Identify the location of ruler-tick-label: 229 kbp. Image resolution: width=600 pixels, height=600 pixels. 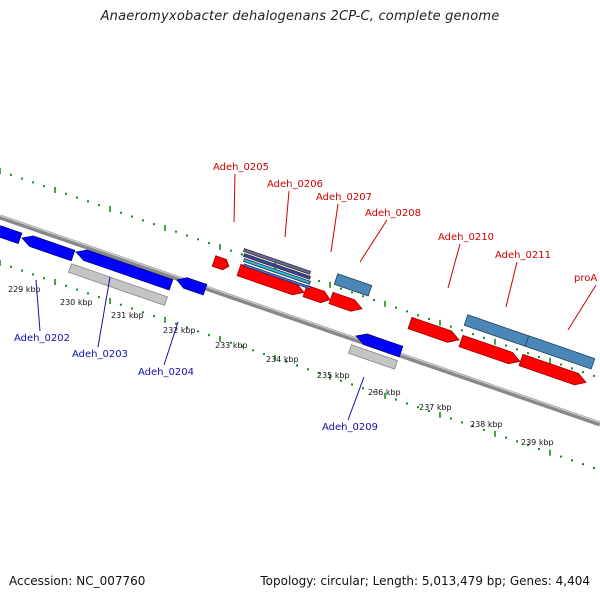
(24, 289).